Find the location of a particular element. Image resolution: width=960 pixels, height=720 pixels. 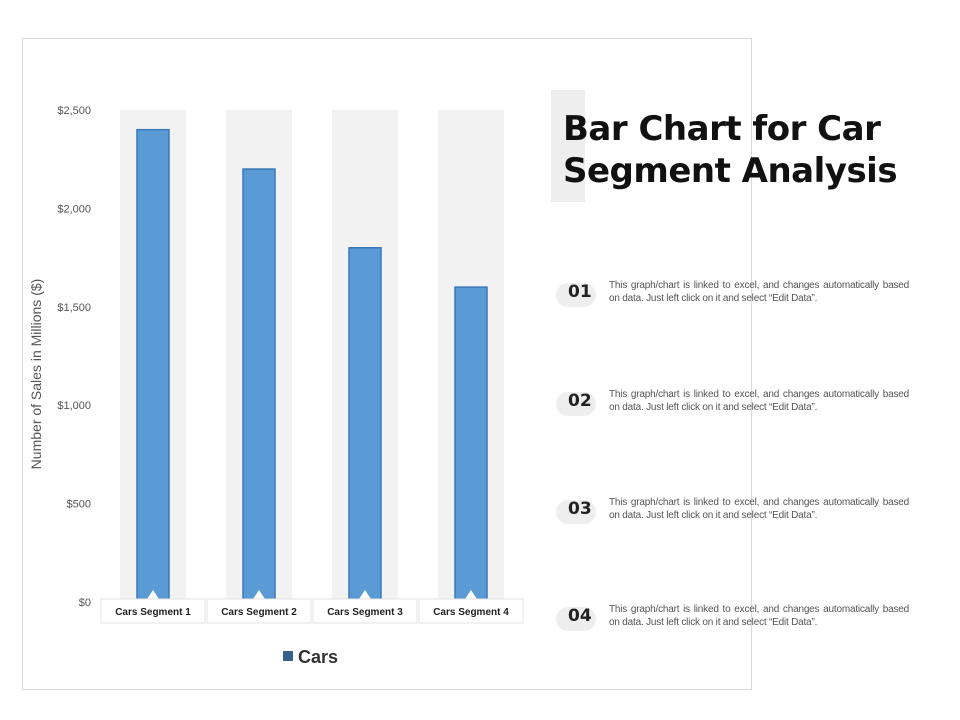

x-tick-label: Cars Segment 3 is located at coordinates (365, 612).